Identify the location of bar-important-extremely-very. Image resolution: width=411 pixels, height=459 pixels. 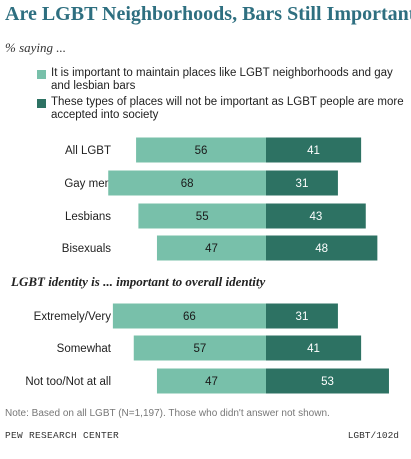
(189, 316).